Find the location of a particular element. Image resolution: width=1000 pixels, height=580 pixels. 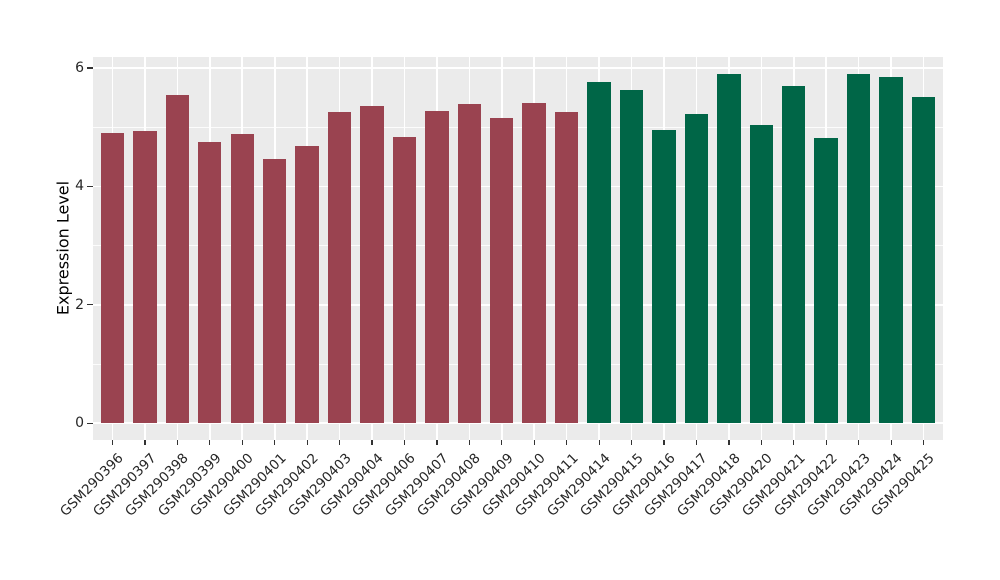

bar-GSM290402 is located at coordinates (307, 284).